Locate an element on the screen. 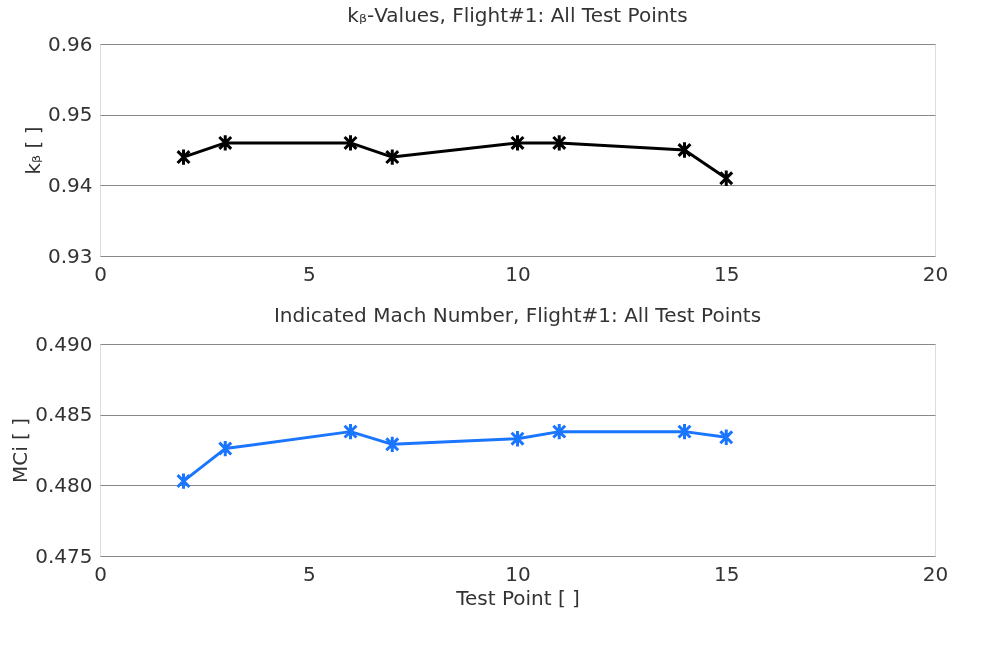 This screenshot has height=659, width=1008. y-tick-label: 0.95 is located at coordinates (70, 114).